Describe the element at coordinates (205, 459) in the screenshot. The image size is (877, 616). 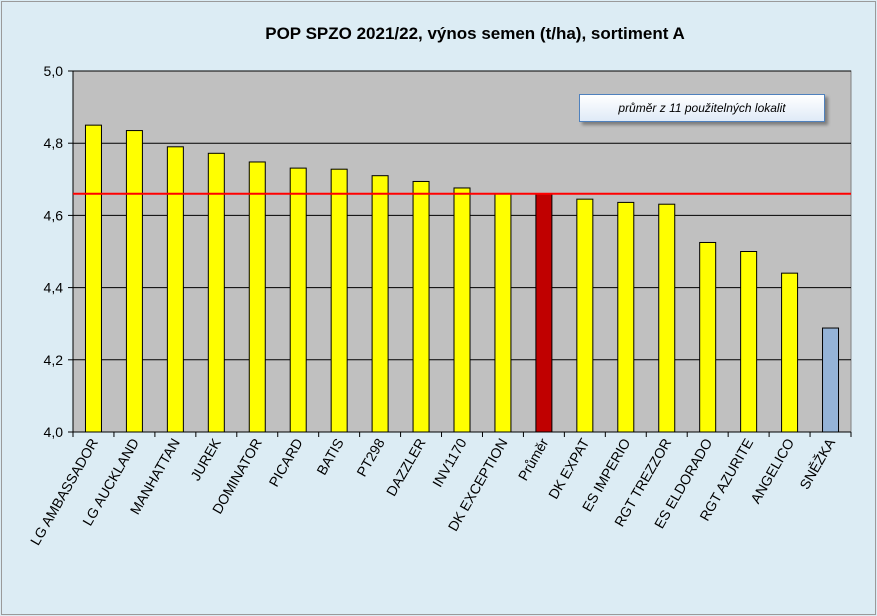
I see `x-category-label: JUREK` at that location.